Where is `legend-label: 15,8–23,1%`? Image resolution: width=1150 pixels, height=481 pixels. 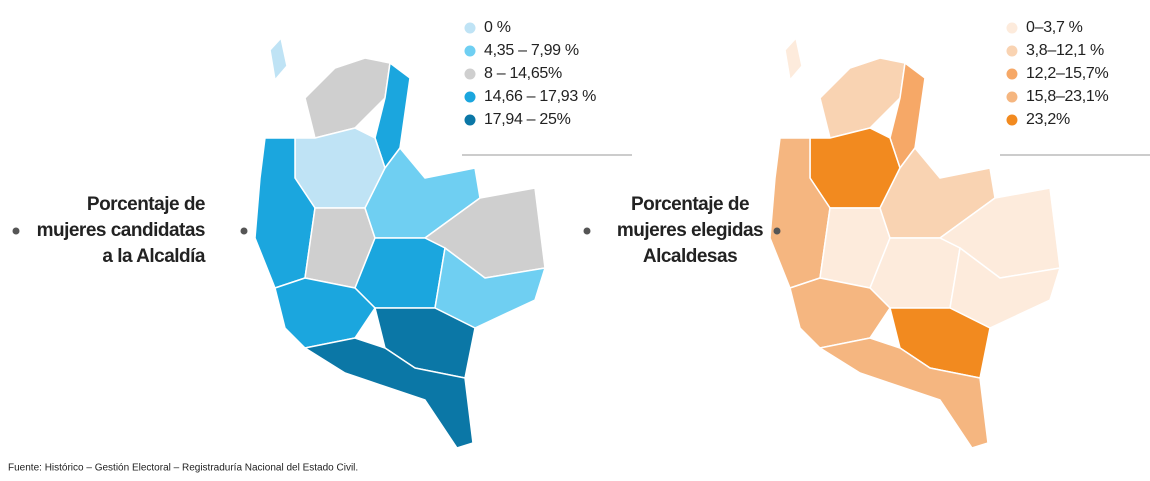 legend-label: 15,8–23,1% is located at coordinates (1067, 96).